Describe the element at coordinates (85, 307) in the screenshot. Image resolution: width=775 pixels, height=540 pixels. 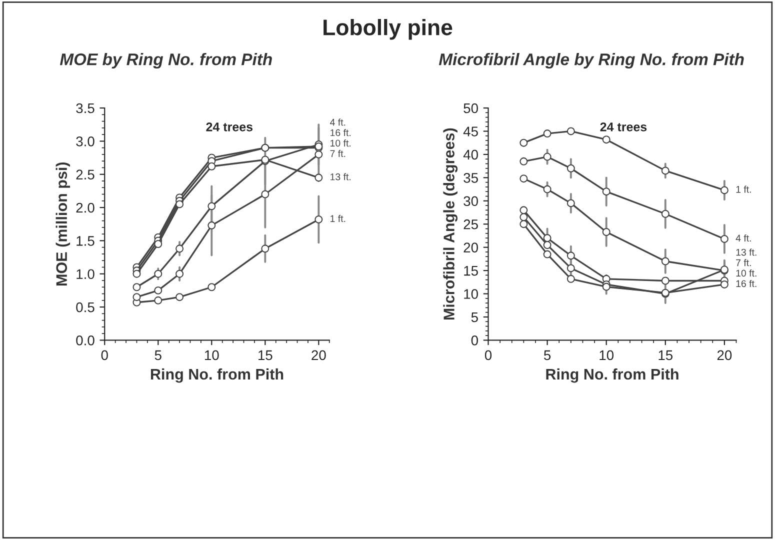
I see `y-tick-label: 0.5` at that location.